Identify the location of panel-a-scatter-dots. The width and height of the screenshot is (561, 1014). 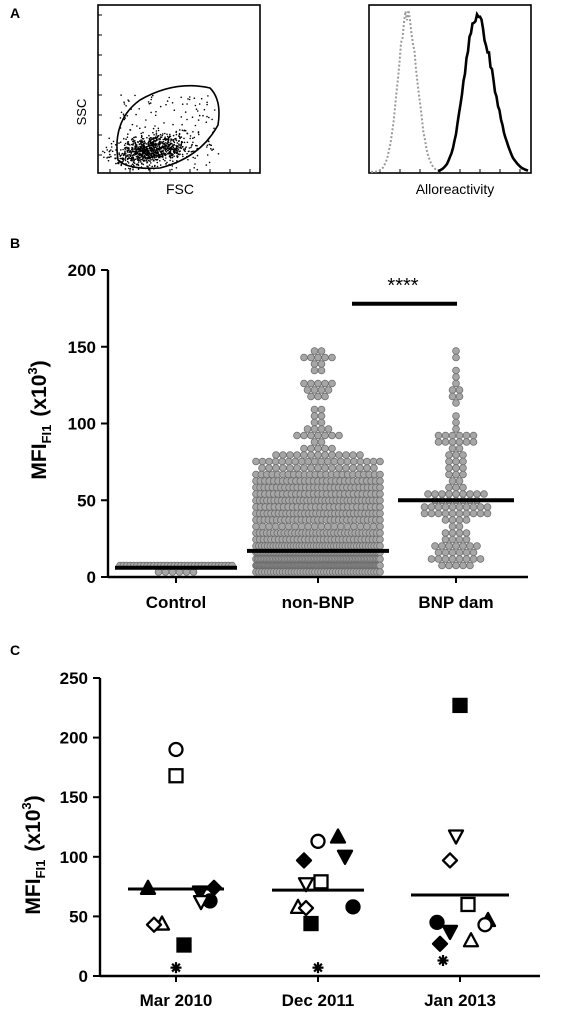
(161, 132).